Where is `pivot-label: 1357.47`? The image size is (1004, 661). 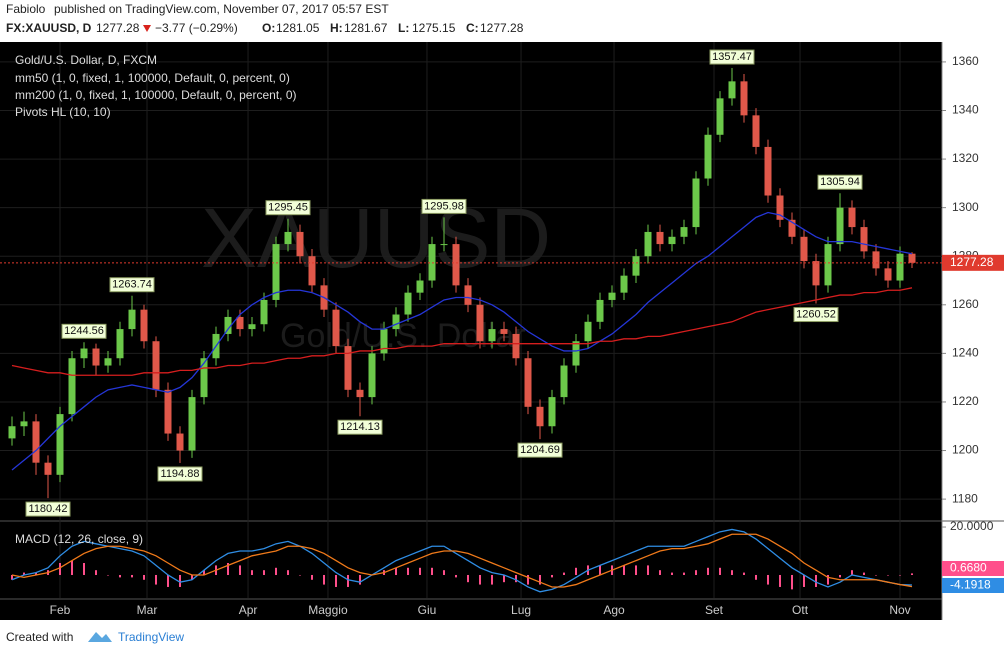
pivot-label: 1357.47 is located at coordinates (732, 57).